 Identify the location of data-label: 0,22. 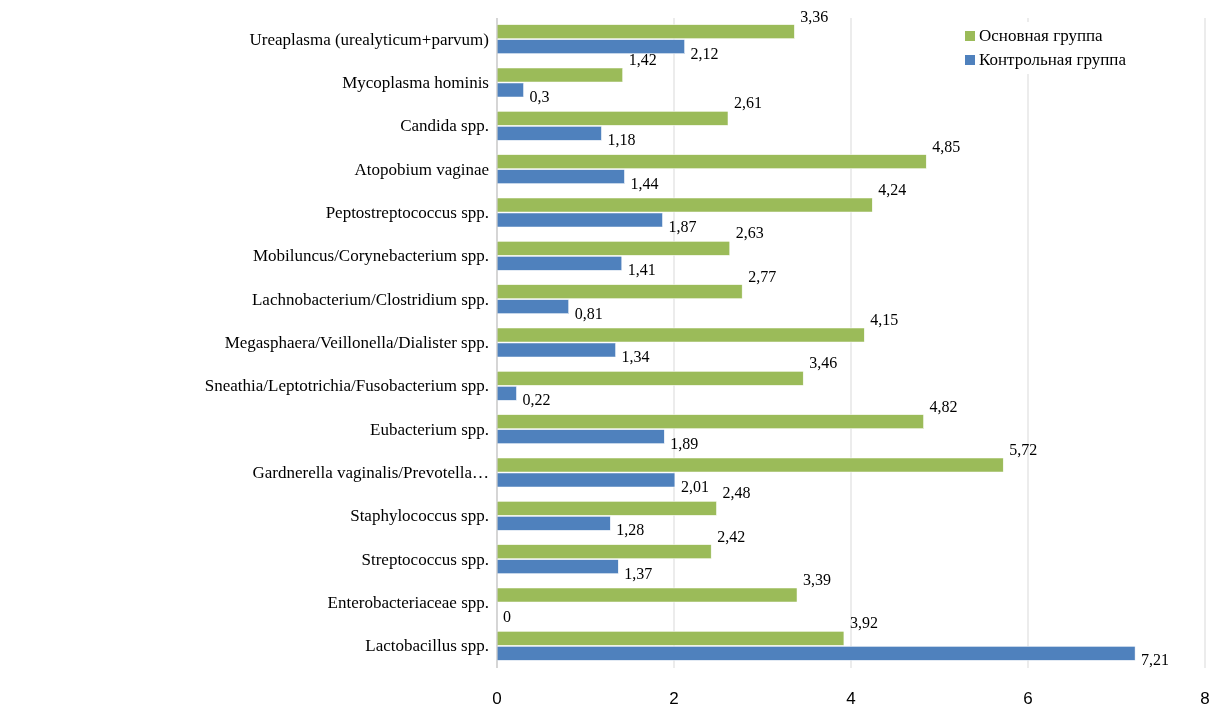
(536, 400).